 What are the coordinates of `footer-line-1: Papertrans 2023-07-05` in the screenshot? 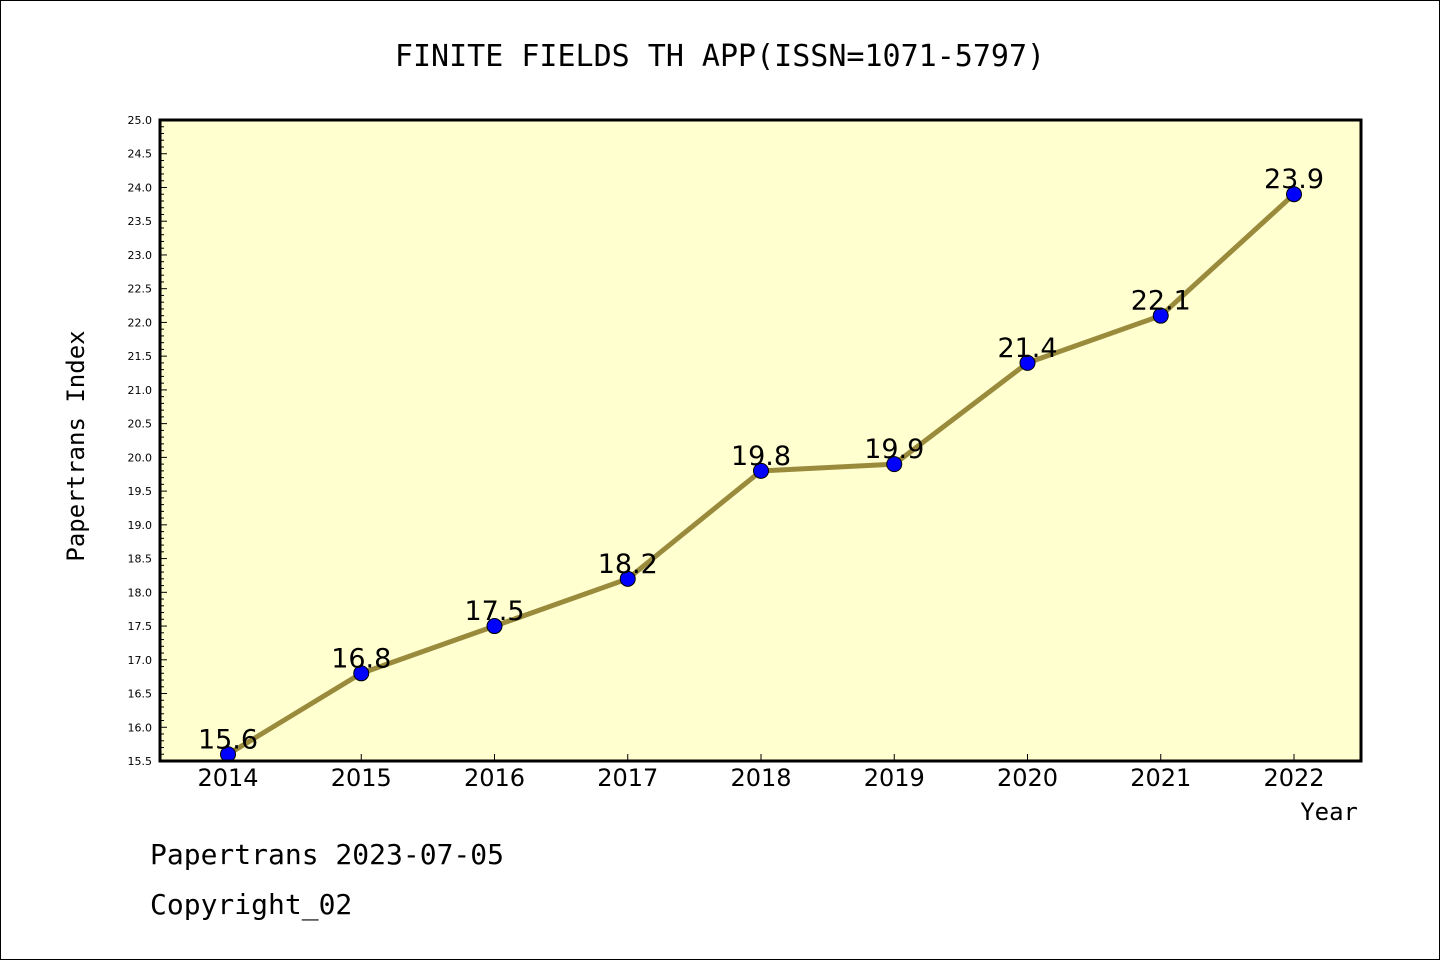 It's located at (327, 854).